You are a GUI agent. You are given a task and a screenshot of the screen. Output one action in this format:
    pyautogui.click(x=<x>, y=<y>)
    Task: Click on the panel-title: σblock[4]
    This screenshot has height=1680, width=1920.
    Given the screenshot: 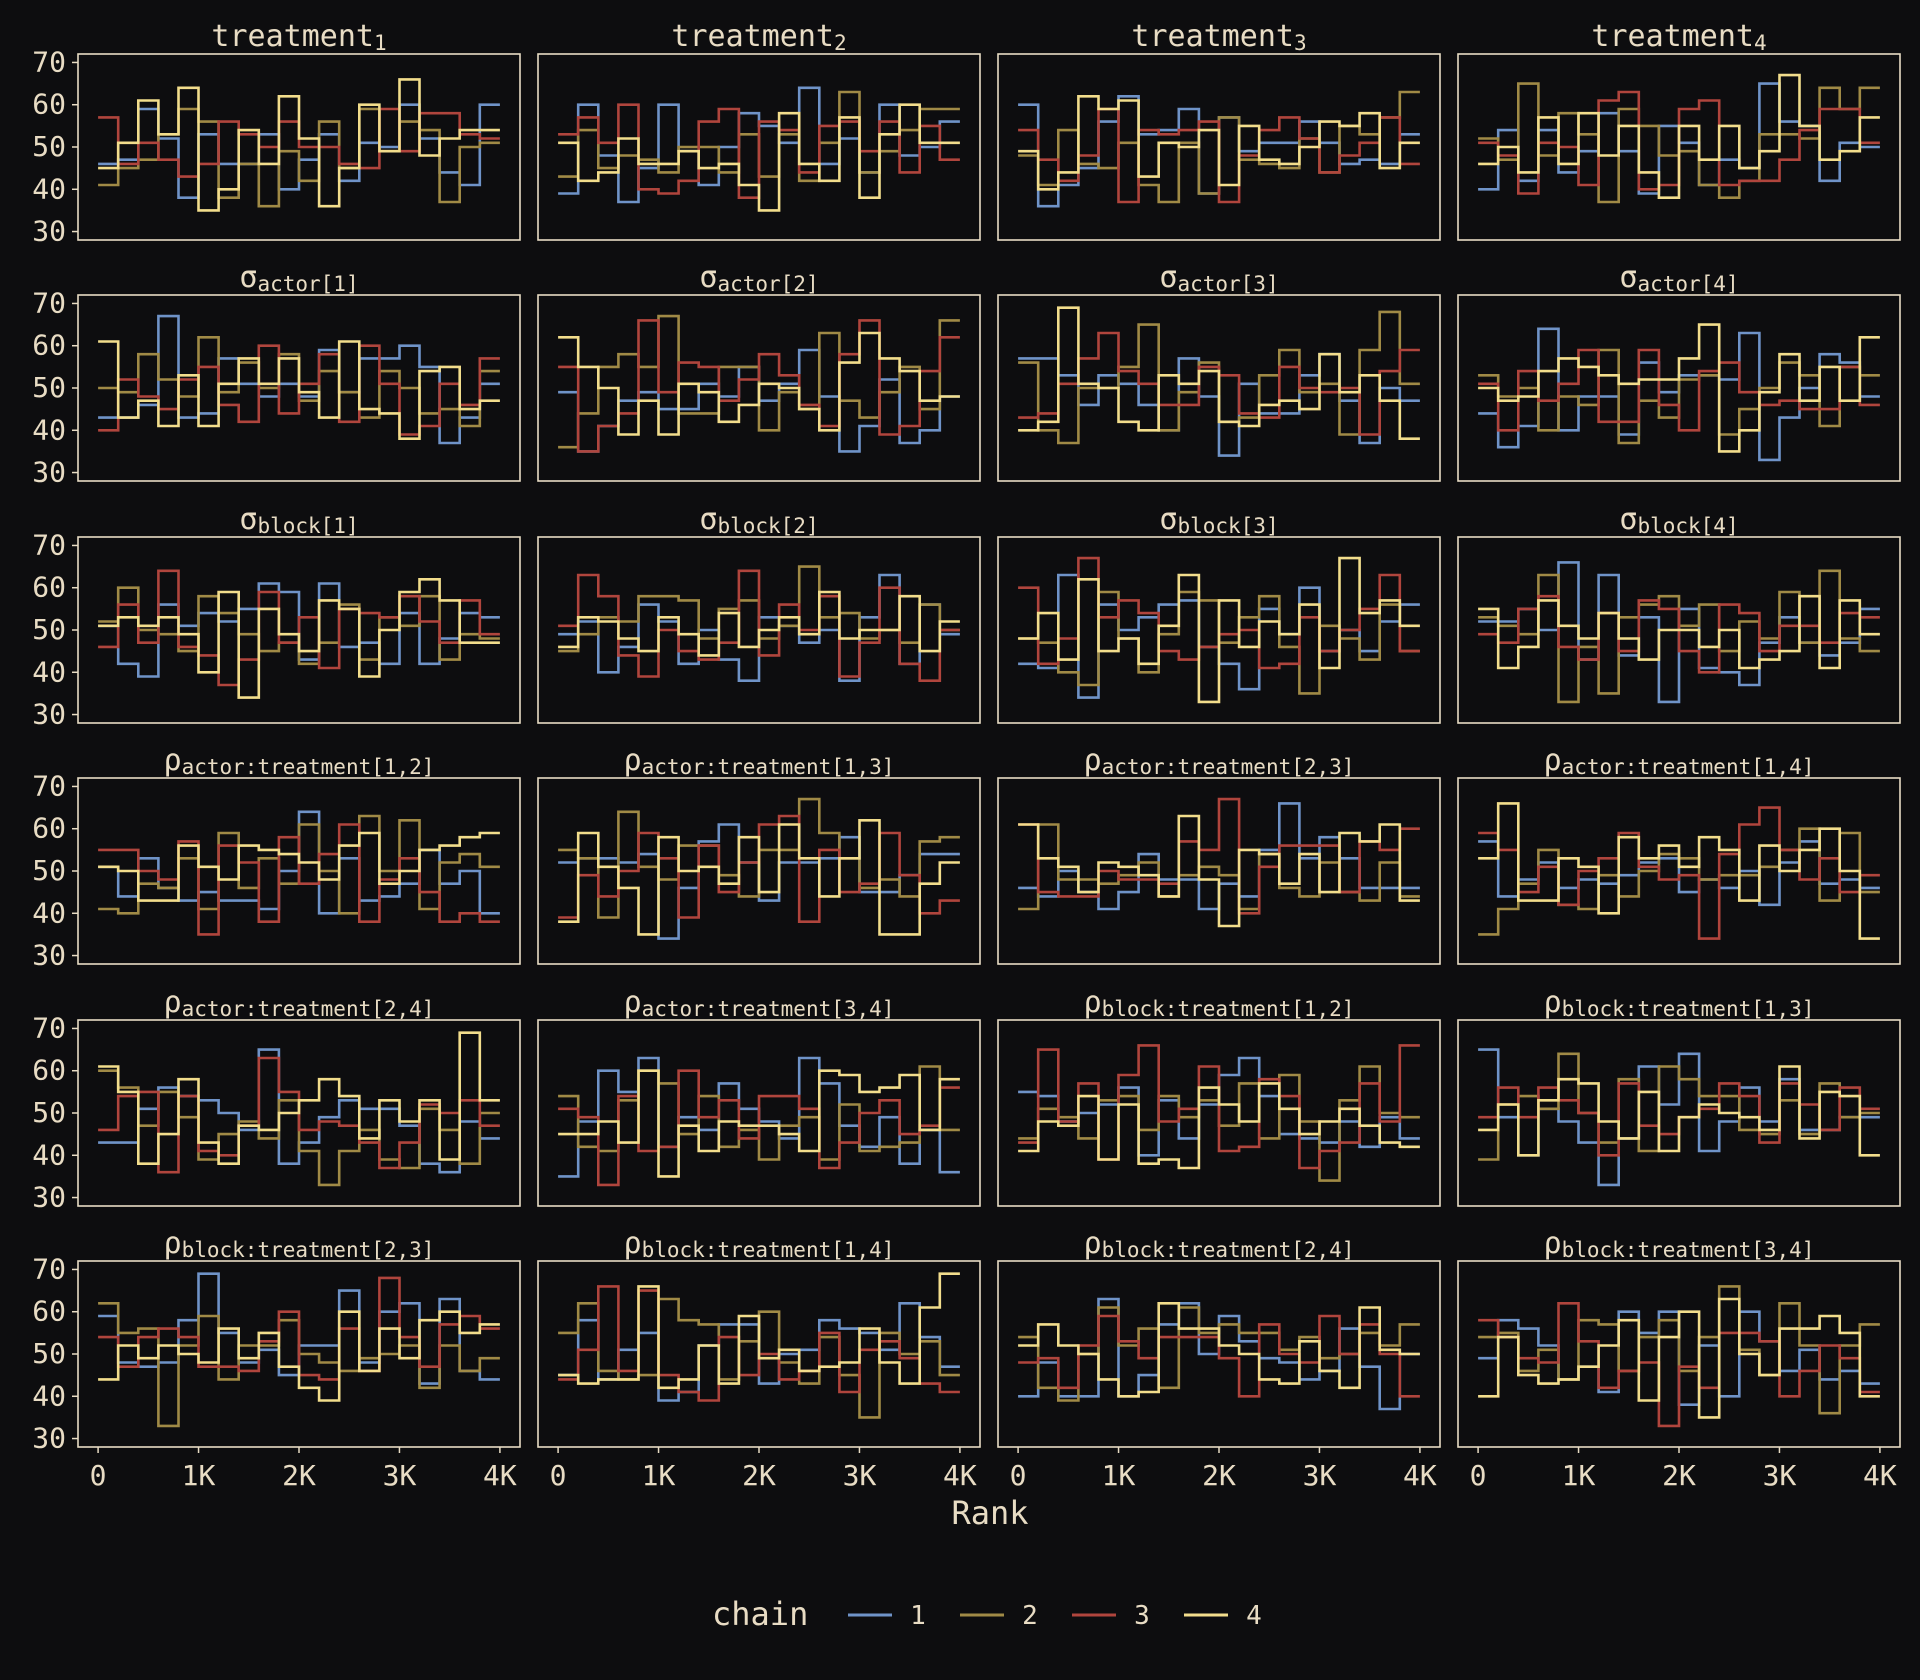 What is the action you would take?
    pyautogui.click(x=1678, y=520)
    